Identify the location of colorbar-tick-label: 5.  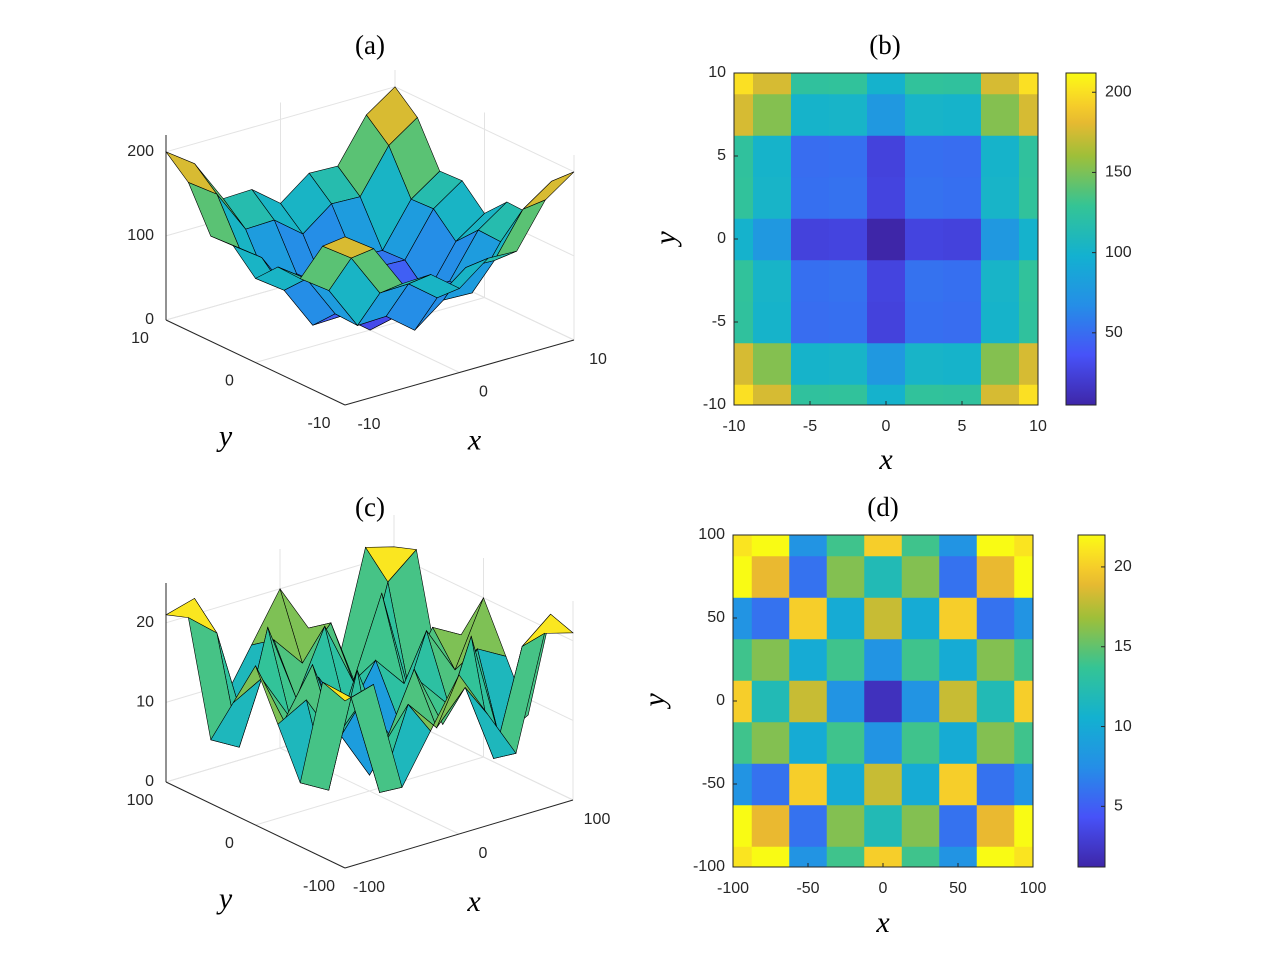
(1118, 806).